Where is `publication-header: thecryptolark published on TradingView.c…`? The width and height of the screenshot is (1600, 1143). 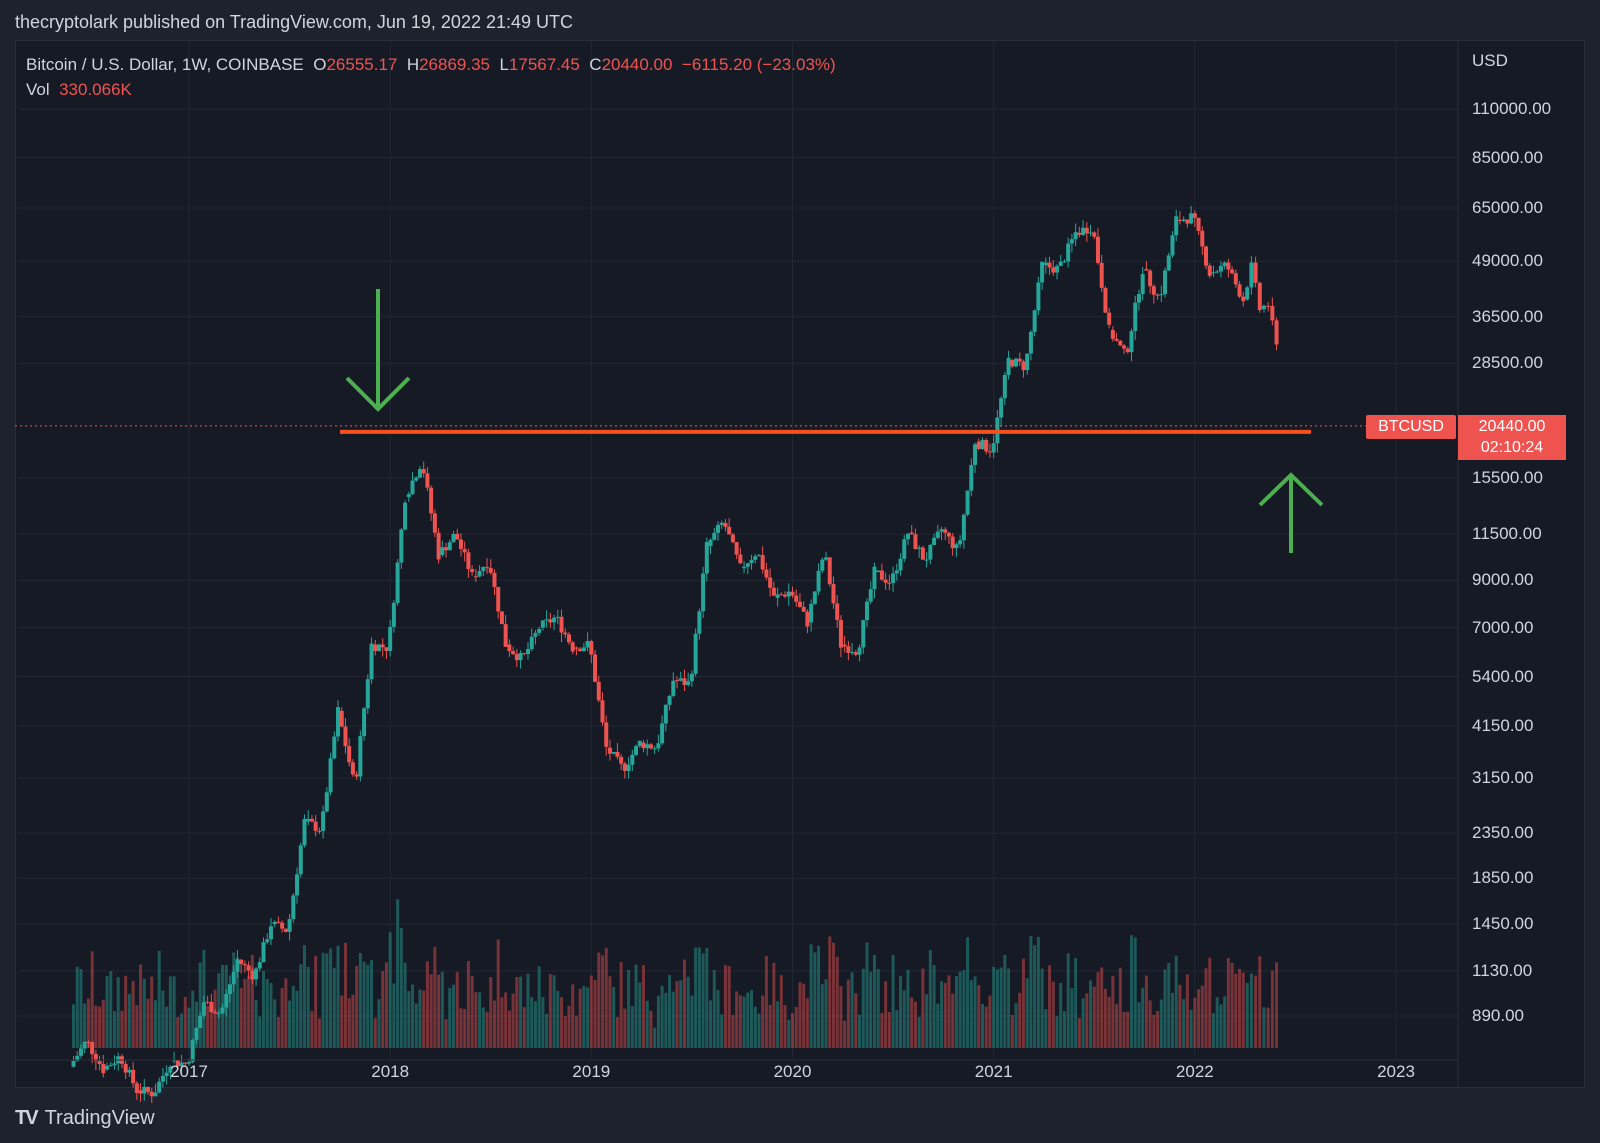
publication-header: thecryptolark published on TradingView.c… is located at coordinates (800, 20).